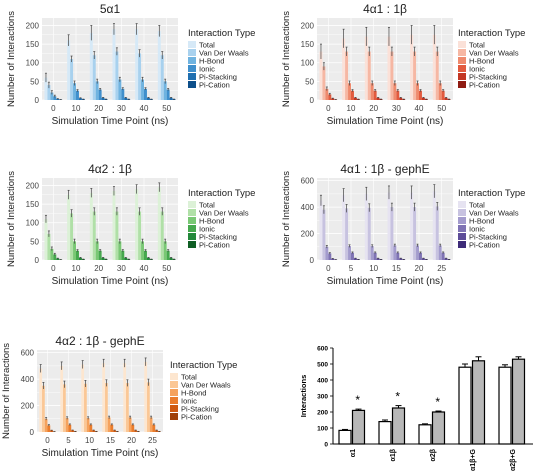  What do you see at coordinates (144, 268) in the screenshot?
I see `x-tick-label: 40` at bounding box center [144, 268].